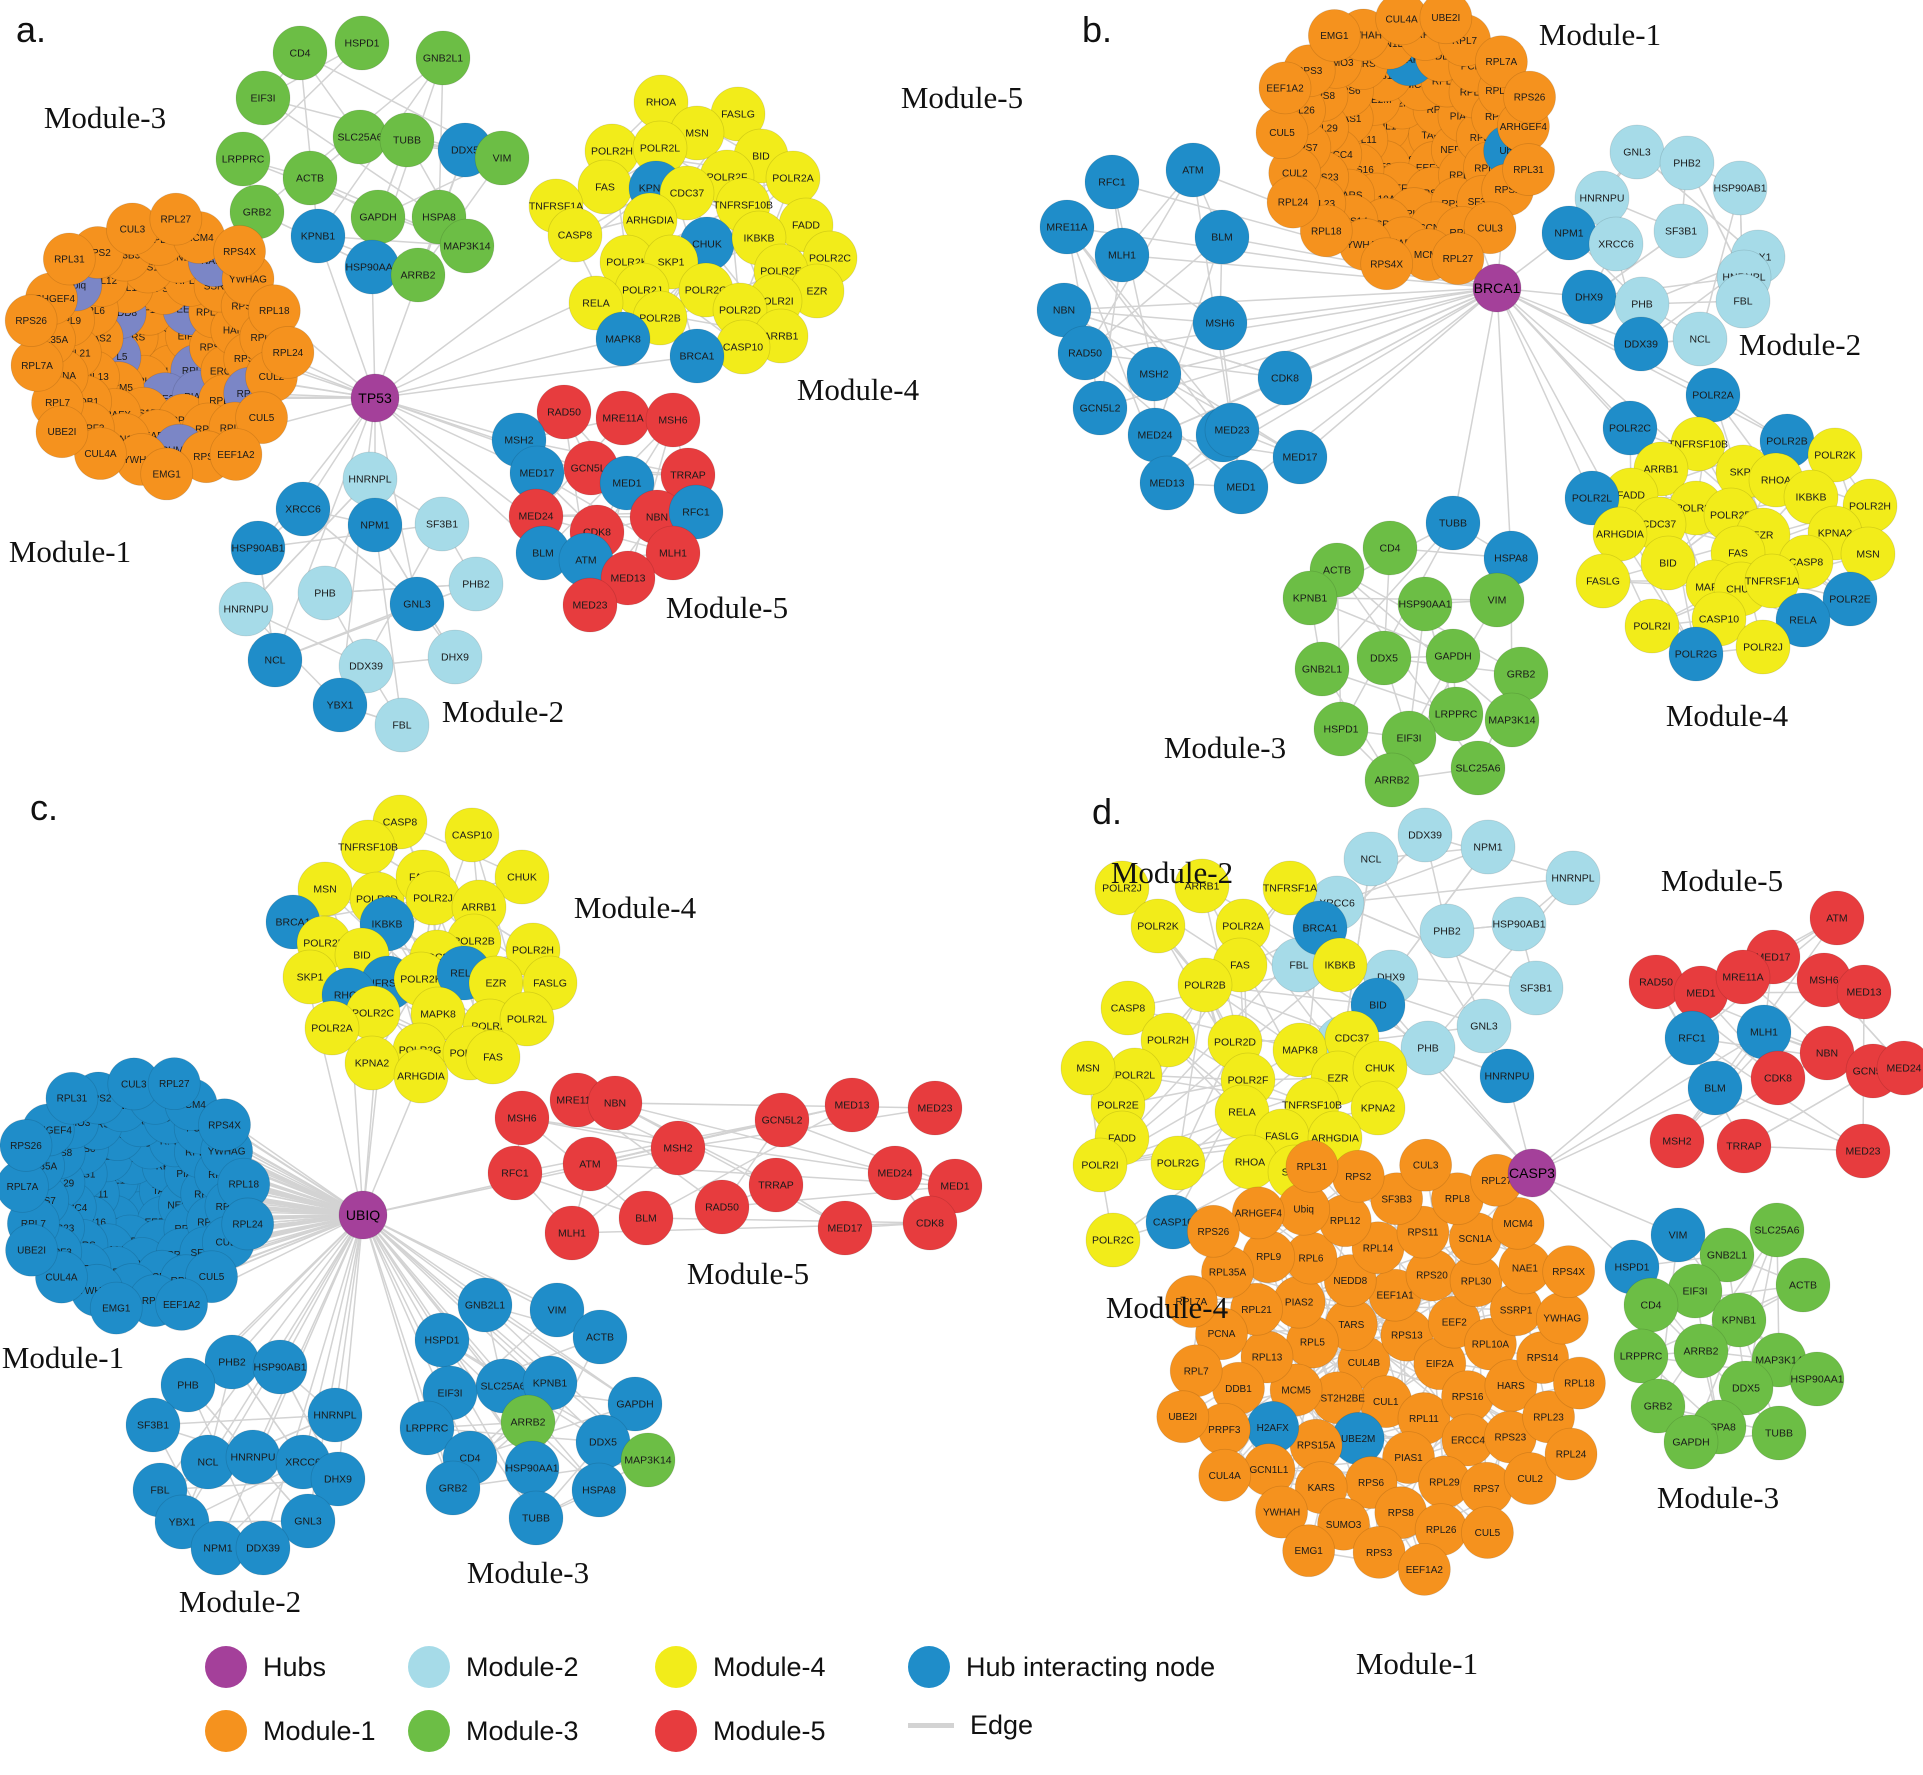  What do you see at coordinates (1225, 1475) in the screenshot?
I see `node-CUL4A: CUL4A` at bounding box center [1225, 1475].